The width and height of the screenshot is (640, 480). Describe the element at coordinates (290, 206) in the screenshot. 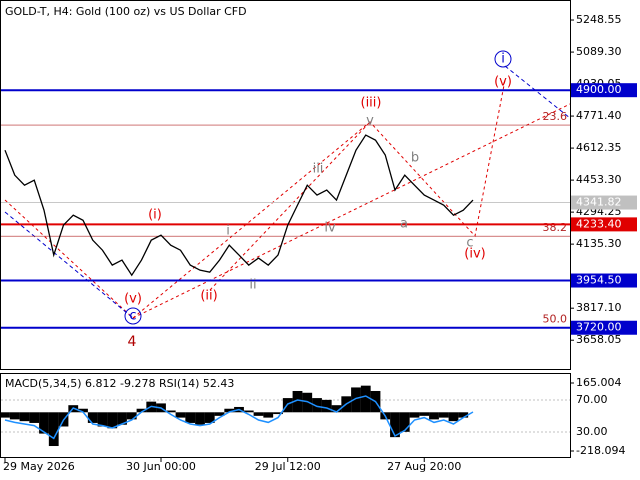

I see `channel-line` at that location.